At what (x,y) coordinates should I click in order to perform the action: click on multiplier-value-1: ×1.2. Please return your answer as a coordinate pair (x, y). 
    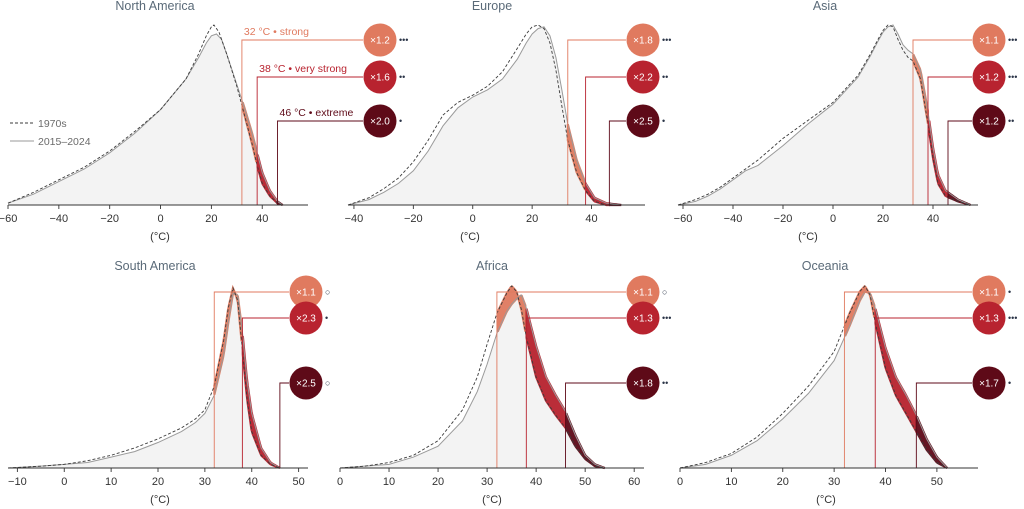
    Looking at the image, I should click on (380, 41).